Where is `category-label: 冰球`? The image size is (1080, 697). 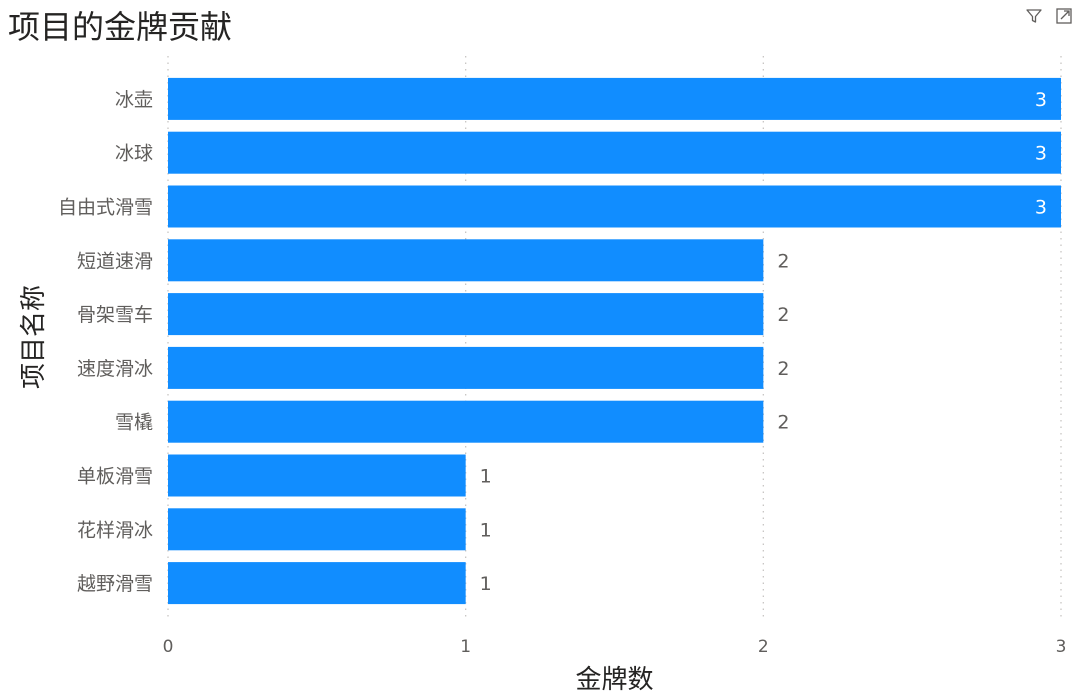 category-label: 冰球 is located at coordinates (134, 154).